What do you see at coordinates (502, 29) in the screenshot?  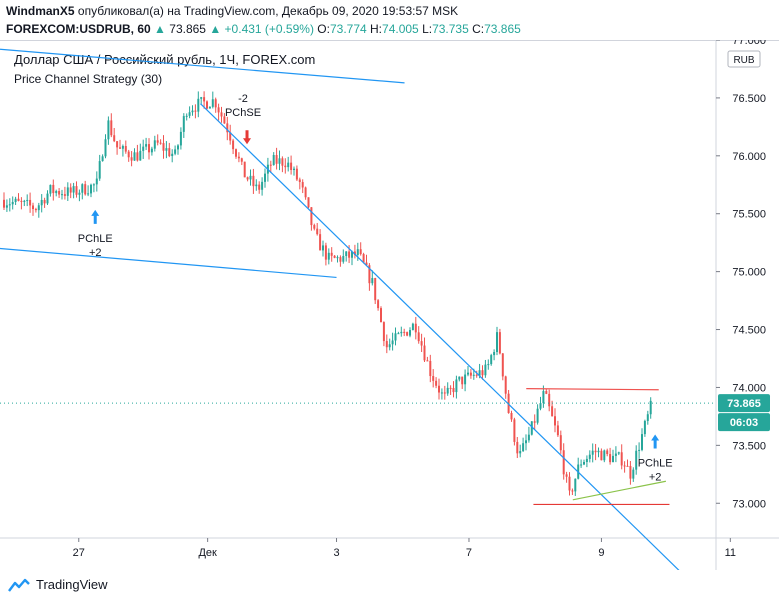 I see `close-value: 73.865` at bounding box center [502, 29].